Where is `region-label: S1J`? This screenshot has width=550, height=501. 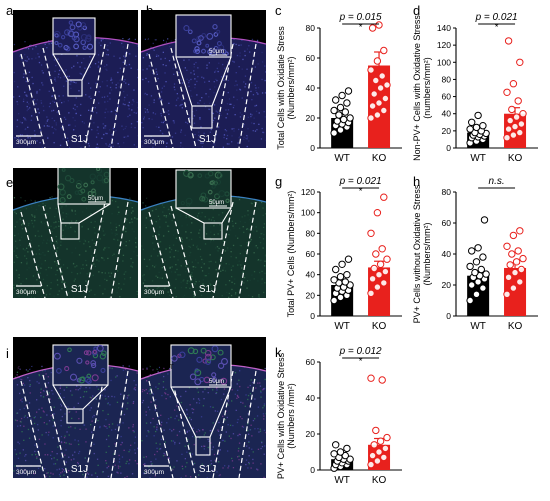 region-label: S1J is located at coordinates (79, 469).